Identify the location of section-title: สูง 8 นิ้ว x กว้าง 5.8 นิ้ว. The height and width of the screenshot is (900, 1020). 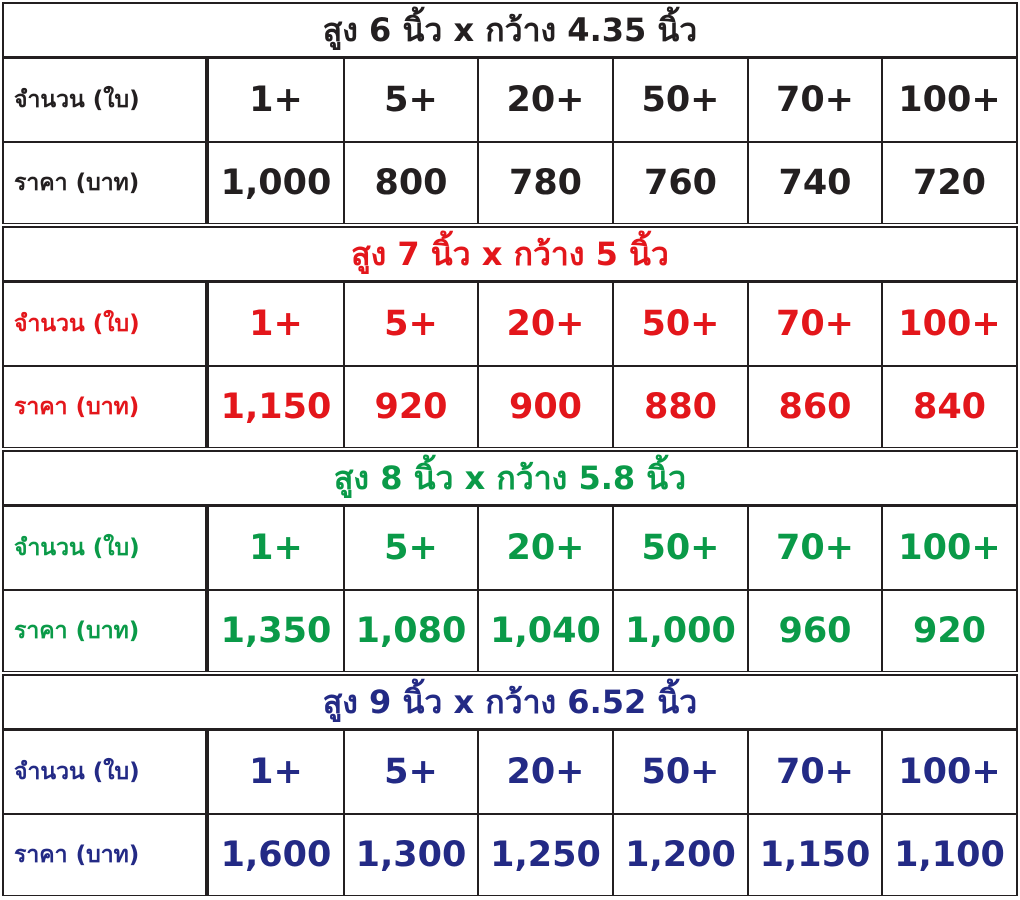
(510, 478).